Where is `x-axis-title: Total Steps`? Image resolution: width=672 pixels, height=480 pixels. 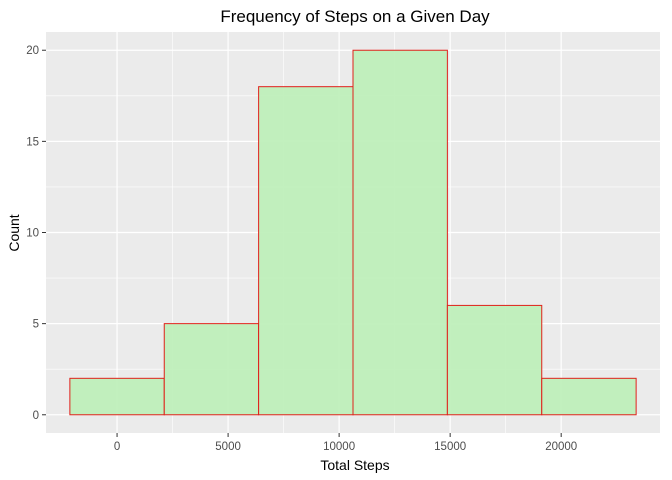
x-axis-title: Total Steps is located at coordinates (354, 465).